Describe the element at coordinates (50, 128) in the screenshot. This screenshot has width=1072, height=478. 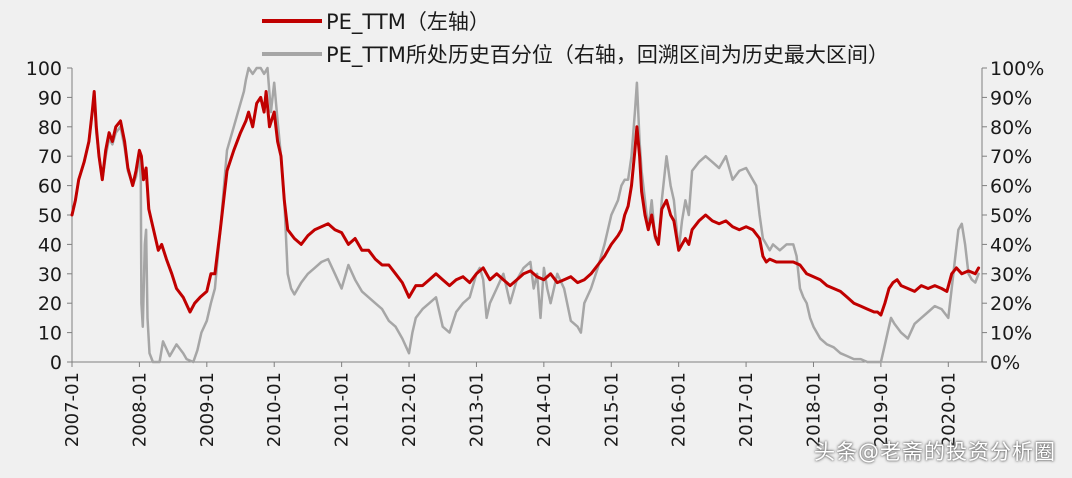
I see `left-tick-label: 80` at that location.